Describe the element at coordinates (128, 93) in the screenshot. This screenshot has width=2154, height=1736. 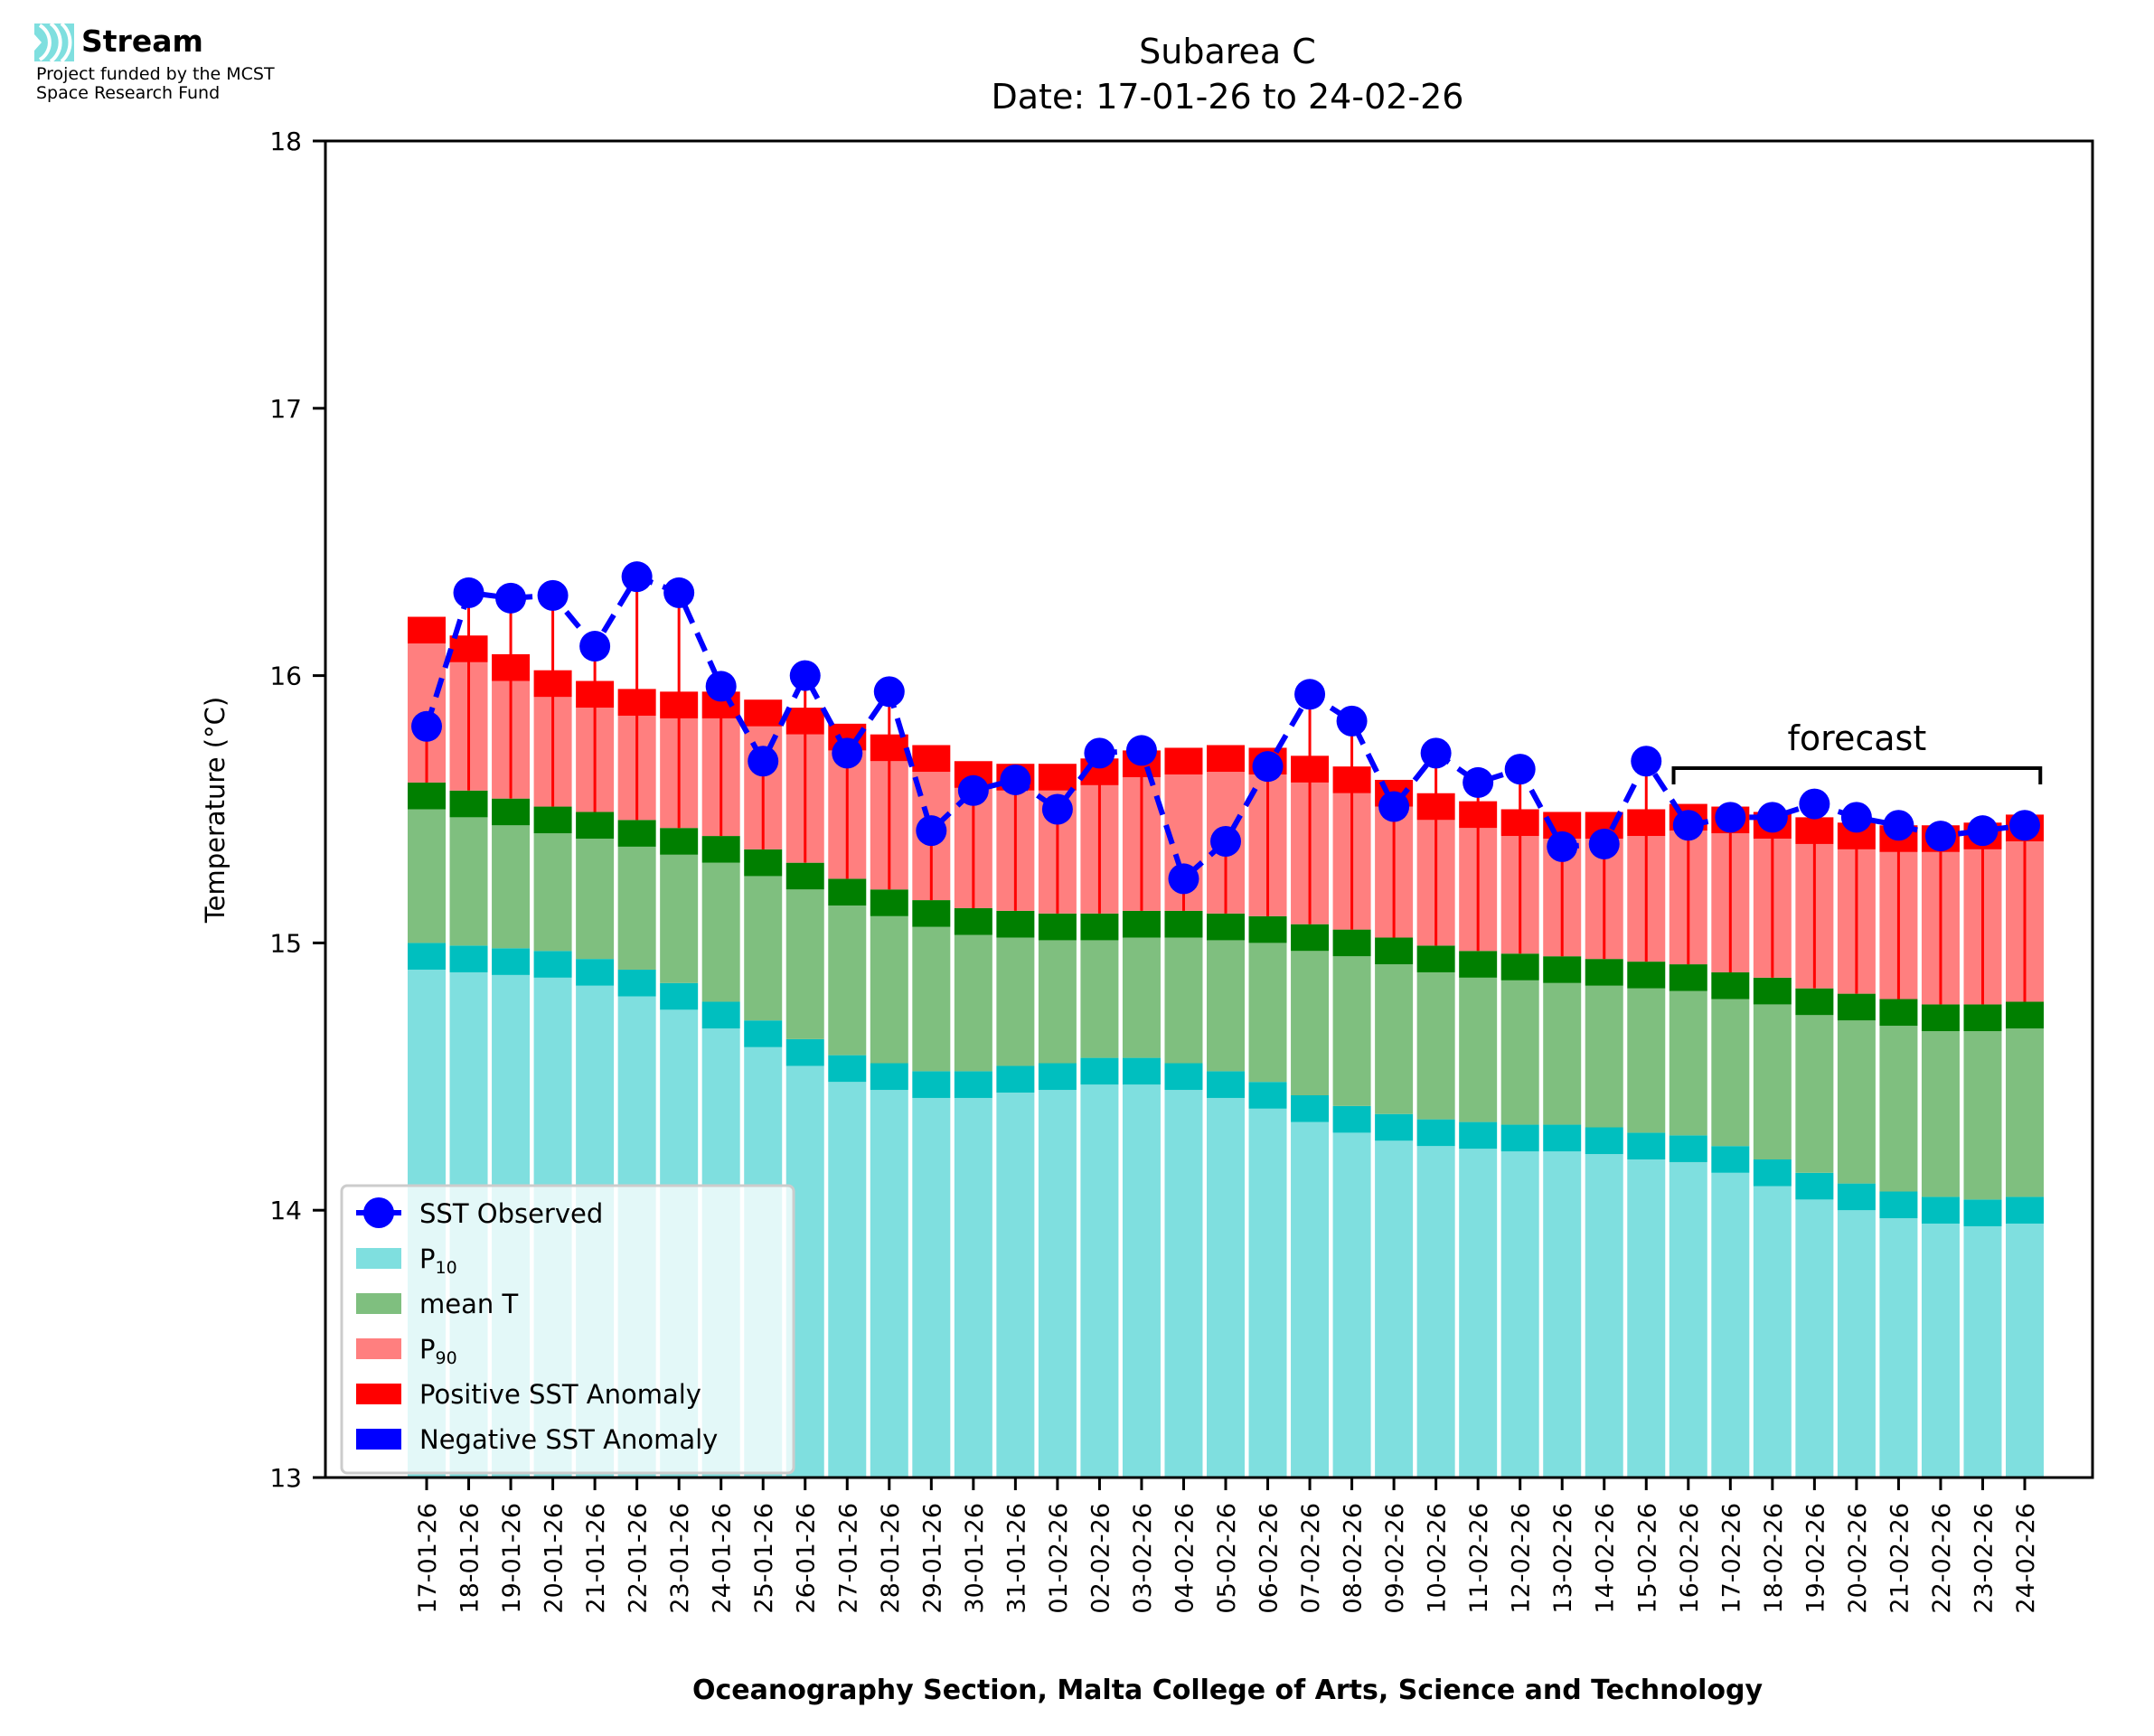
I see `logo-line-2: Space Research Fund` at that location.